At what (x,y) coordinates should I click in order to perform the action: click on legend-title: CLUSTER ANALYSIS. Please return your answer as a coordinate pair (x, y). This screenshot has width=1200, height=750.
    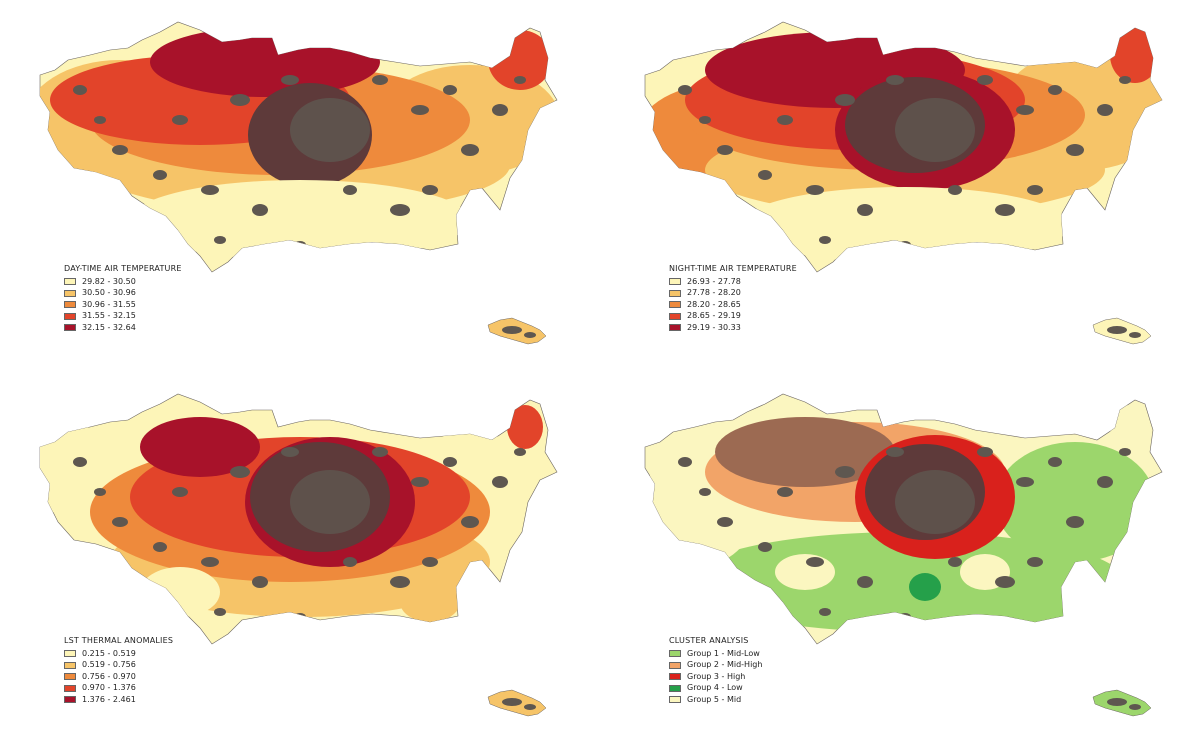
    Looking at the image, I should click on (709, 640).